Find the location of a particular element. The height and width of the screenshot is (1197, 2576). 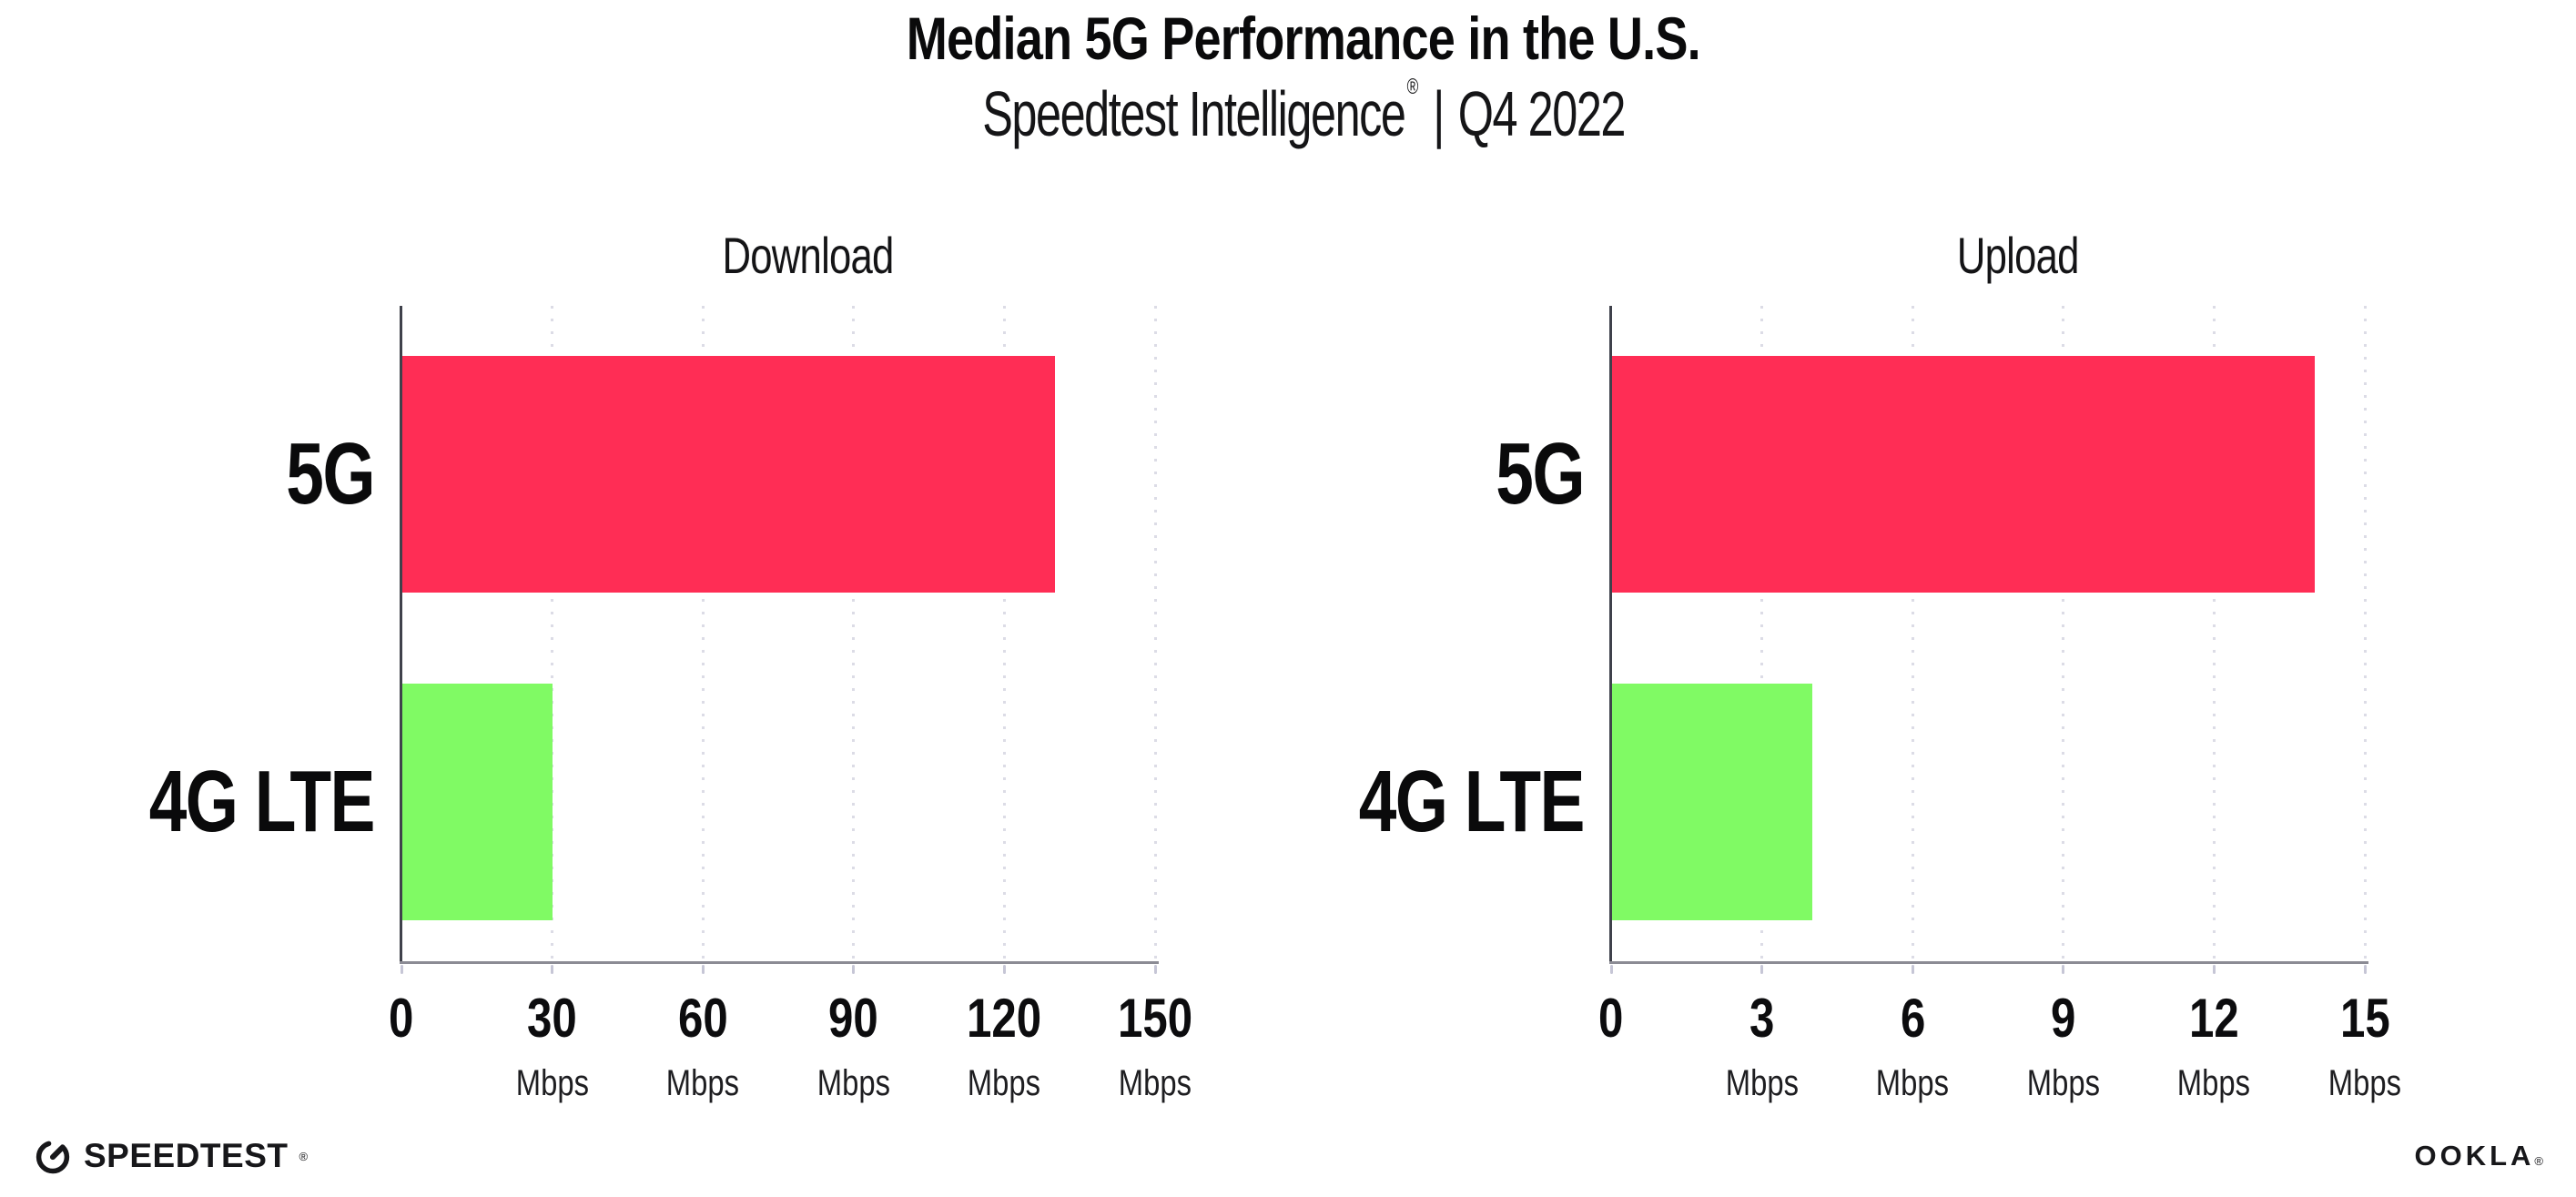

gauge-needle is located at coordinates (57, 1153).